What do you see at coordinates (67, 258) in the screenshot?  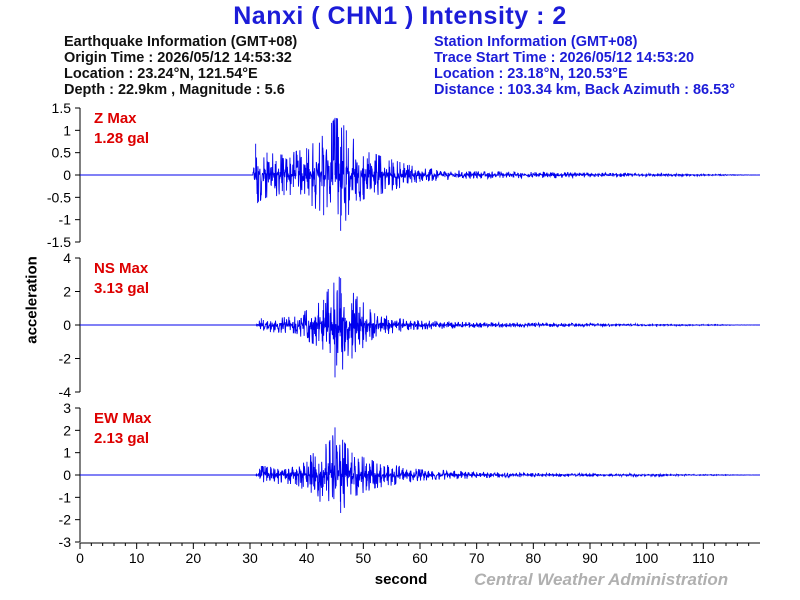 I see `y-tick-label: 4` at bounding box center [67, 258].